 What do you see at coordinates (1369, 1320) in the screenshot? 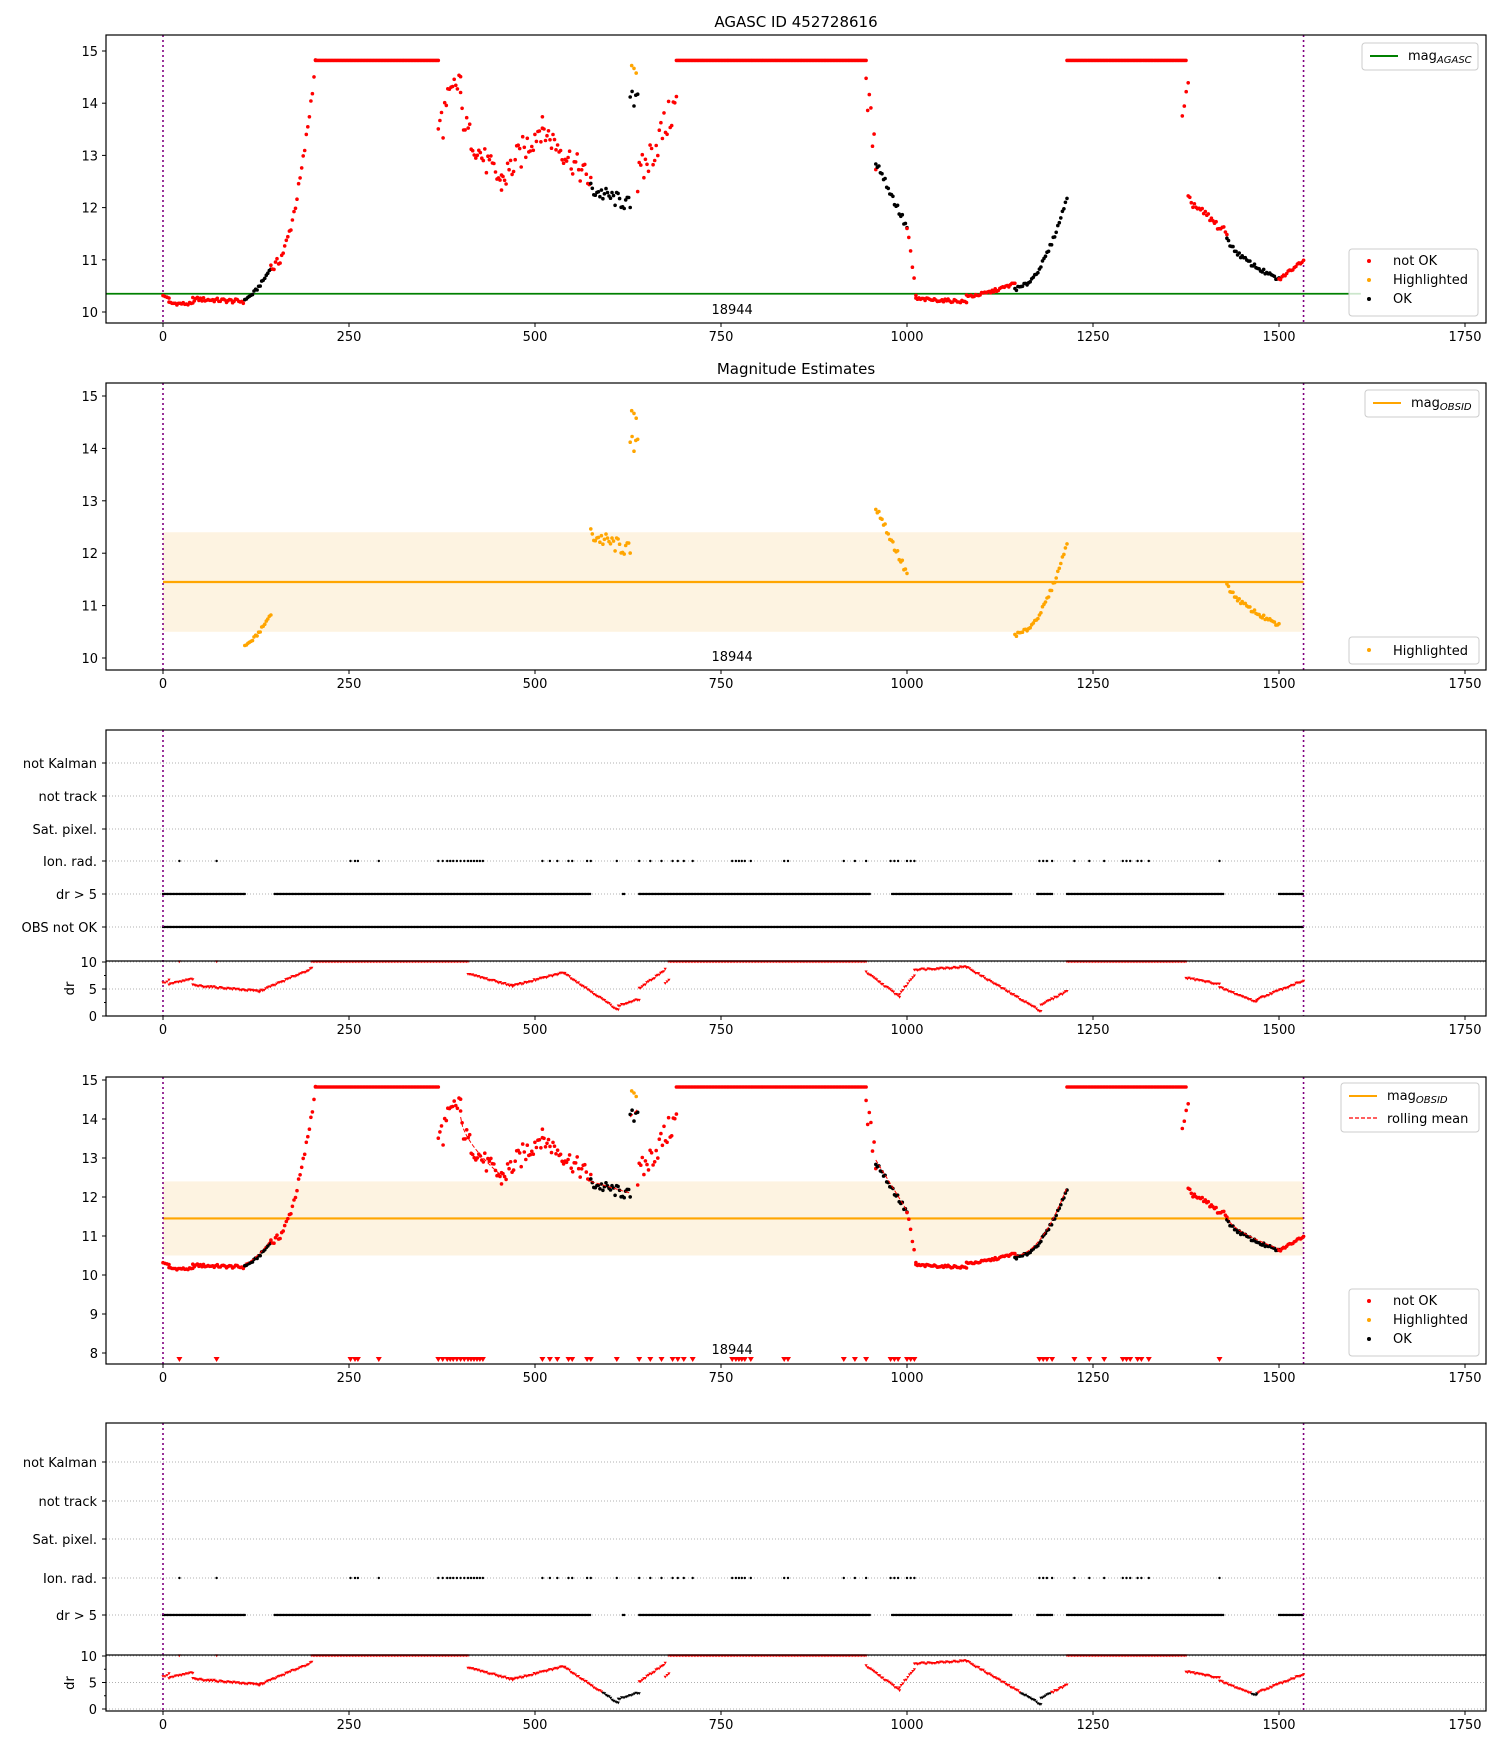
I see `legend-marker-highlighted` at bounding box center [1369, 1320].